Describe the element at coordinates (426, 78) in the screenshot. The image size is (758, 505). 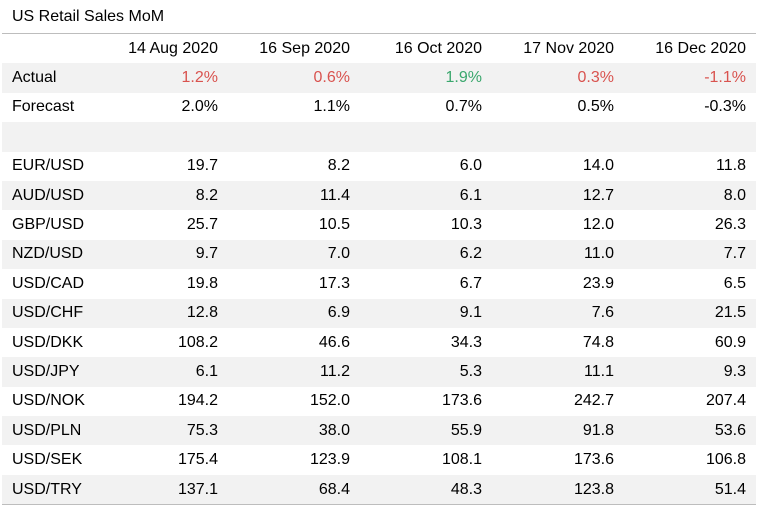
I see `actual-value: 1.9%` at that location.